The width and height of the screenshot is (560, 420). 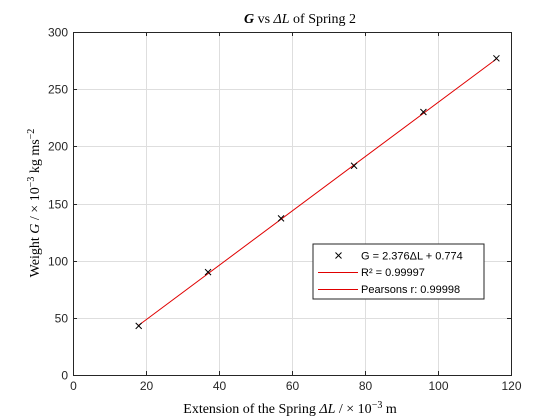 I want to click on legend-entry-r2-label: R² = 0.99997, so click(x=393, y=273).